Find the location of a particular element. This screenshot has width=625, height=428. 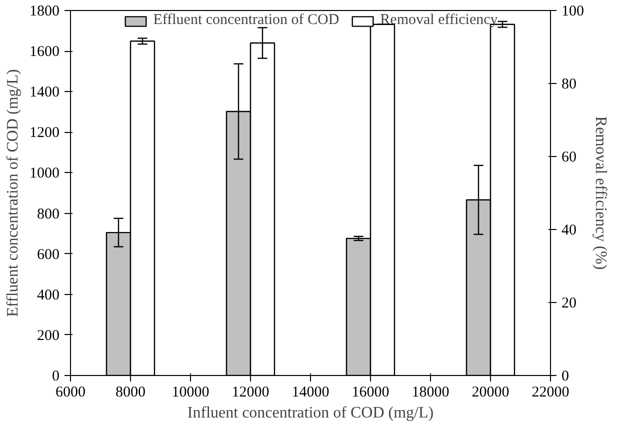

y-tick-label: 800 is located at coordinates (48, 214).